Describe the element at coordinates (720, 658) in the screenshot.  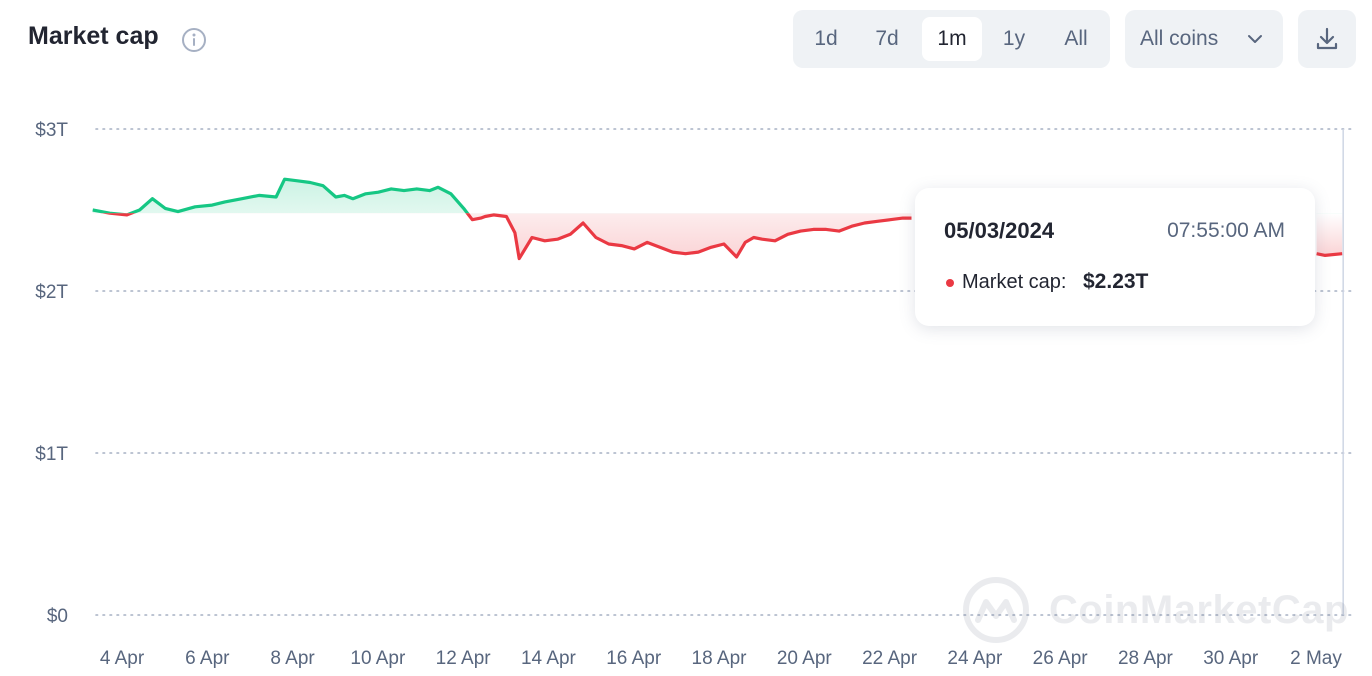
I see `x-tick-label: 18 Apr` at that location.